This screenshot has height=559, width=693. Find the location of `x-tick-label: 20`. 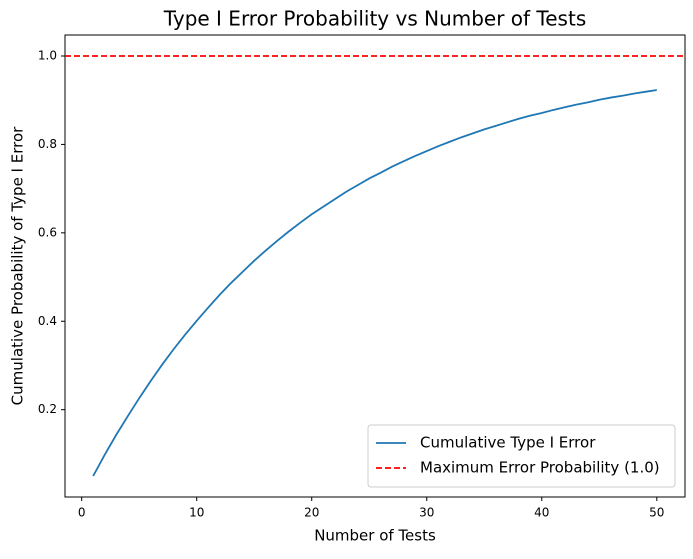

x-tick-label: 20 is located at coordinates (311, 513).